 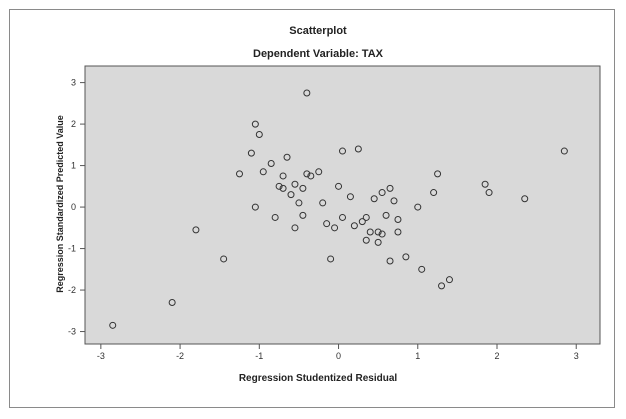 I want to click on chart-title: Scatterplot, so click(x=318, y=31).